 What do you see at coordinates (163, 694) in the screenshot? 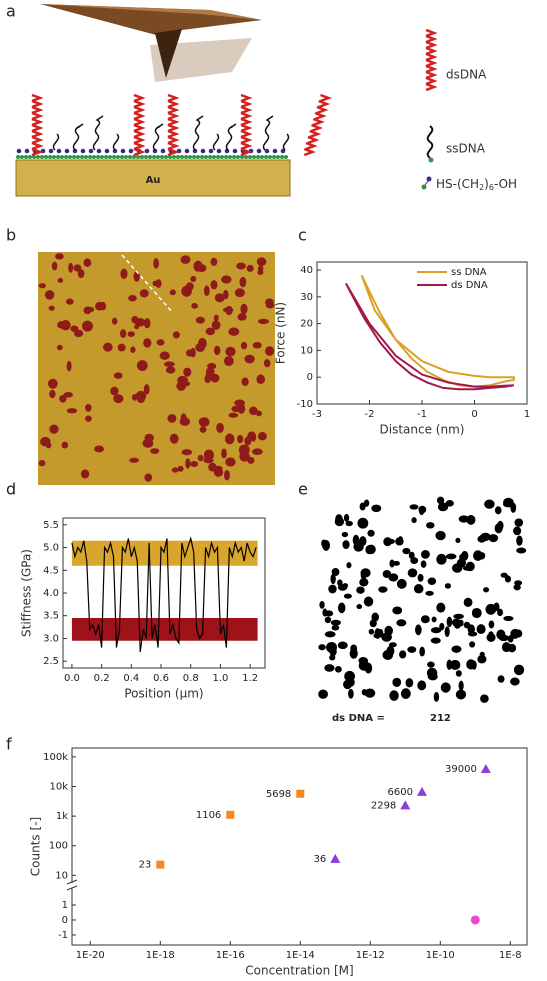
I see `x-axis-label: Position (μm)` at bounding box center [163, 694].